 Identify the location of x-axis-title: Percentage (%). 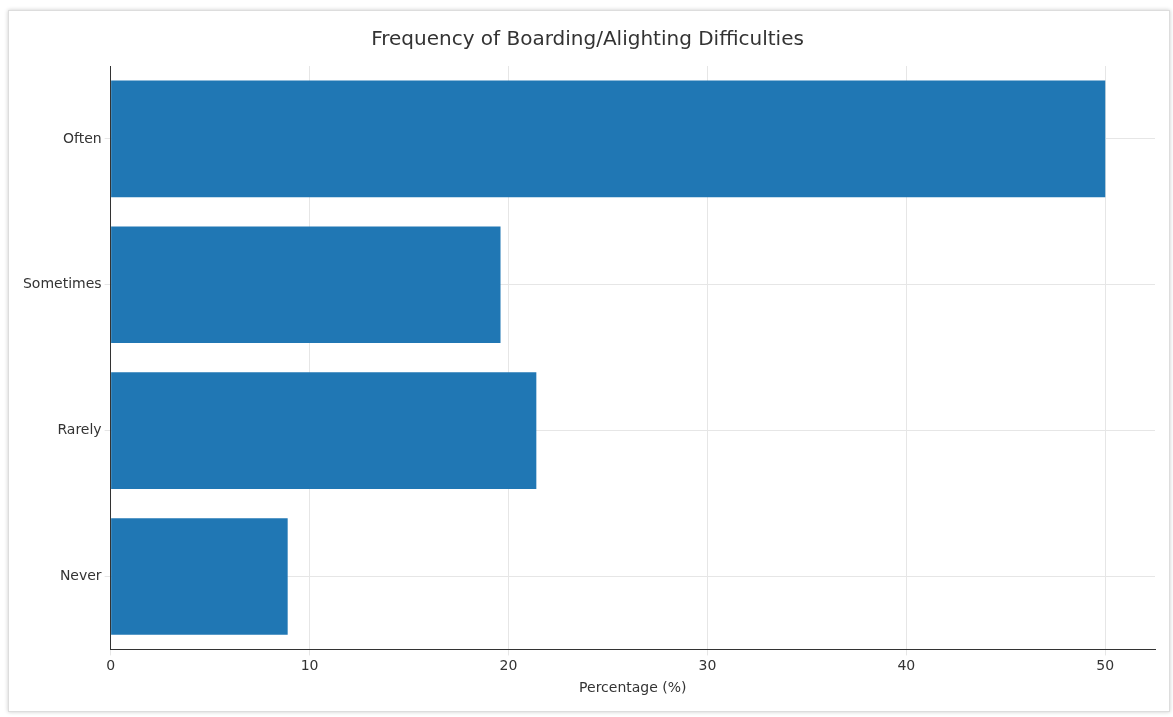
(633, 687).